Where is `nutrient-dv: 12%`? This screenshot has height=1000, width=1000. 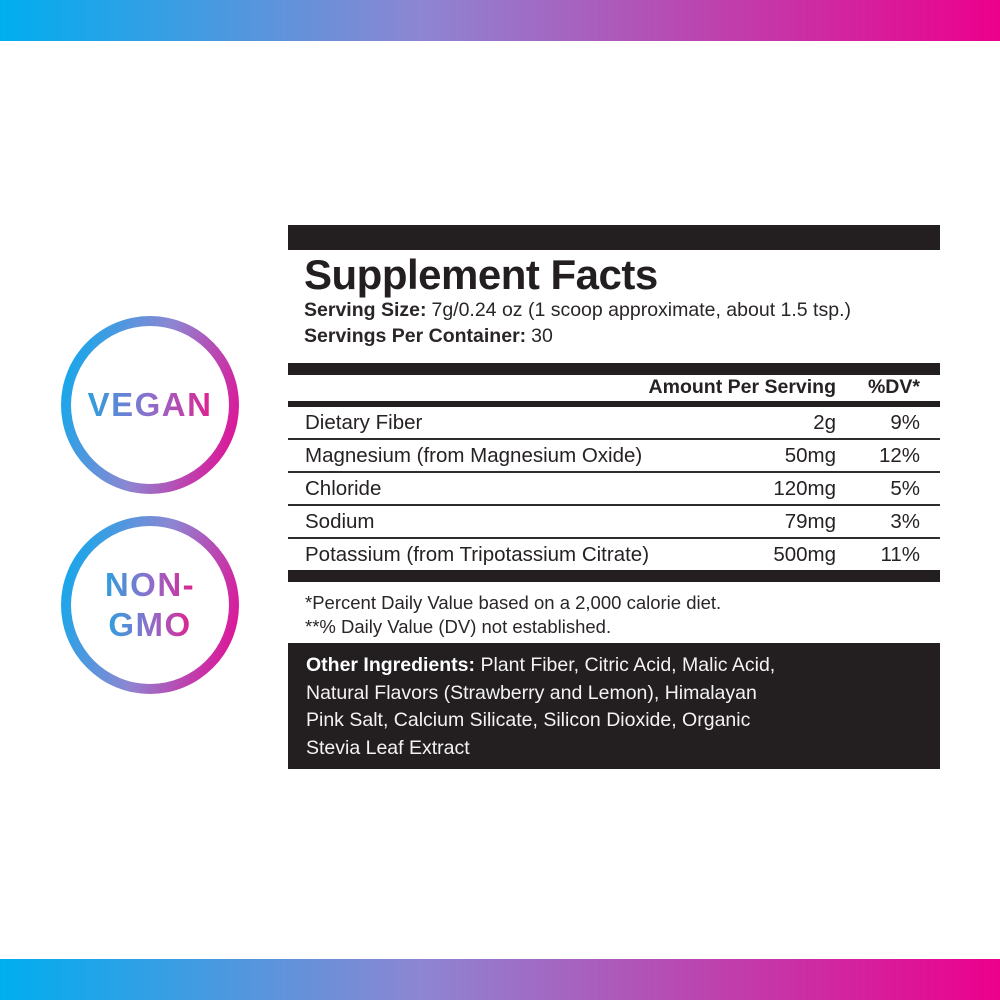
nutrient-dv: 12% is located at coordinates (899, 455).